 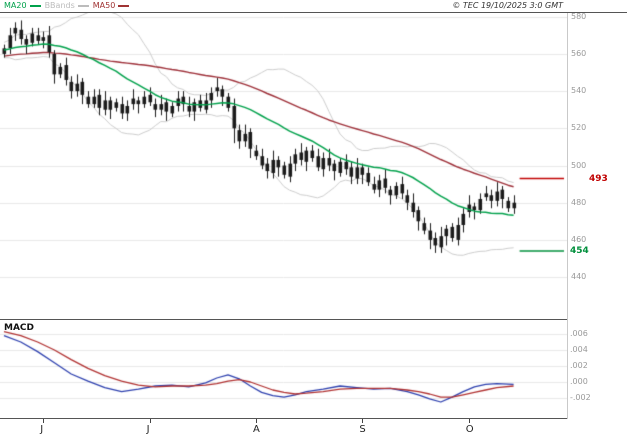 What do you see at coordinates (579, 349) in the screenshot?
I see `macd-axis-label: .004` at bounding box center [579, 349].